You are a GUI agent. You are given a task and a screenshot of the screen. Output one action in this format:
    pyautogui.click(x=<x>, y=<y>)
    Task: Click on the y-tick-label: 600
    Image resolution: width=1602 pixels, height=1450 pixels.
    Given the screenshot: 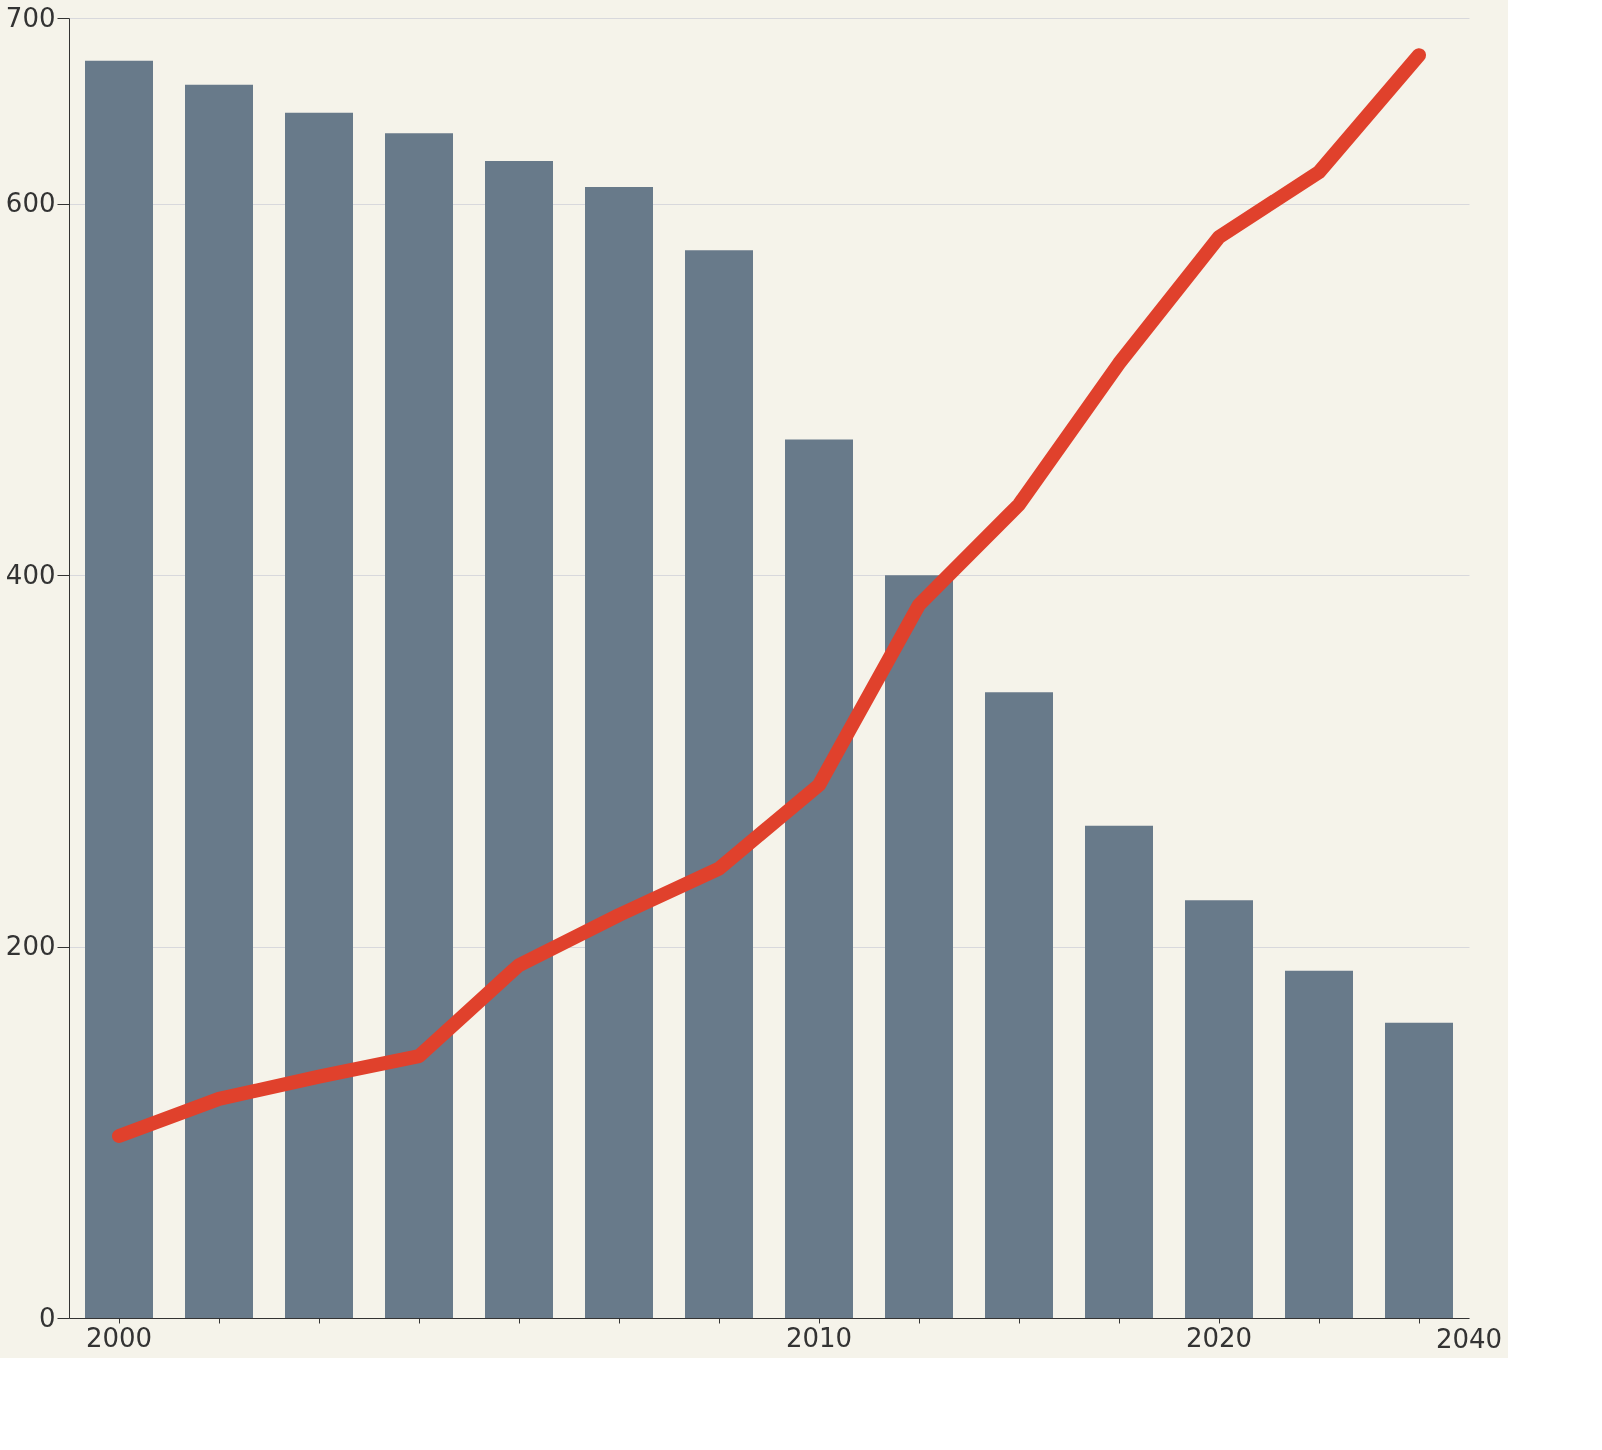 What is the action you would take?
    pyautogui.click(x=30, y=203)
    